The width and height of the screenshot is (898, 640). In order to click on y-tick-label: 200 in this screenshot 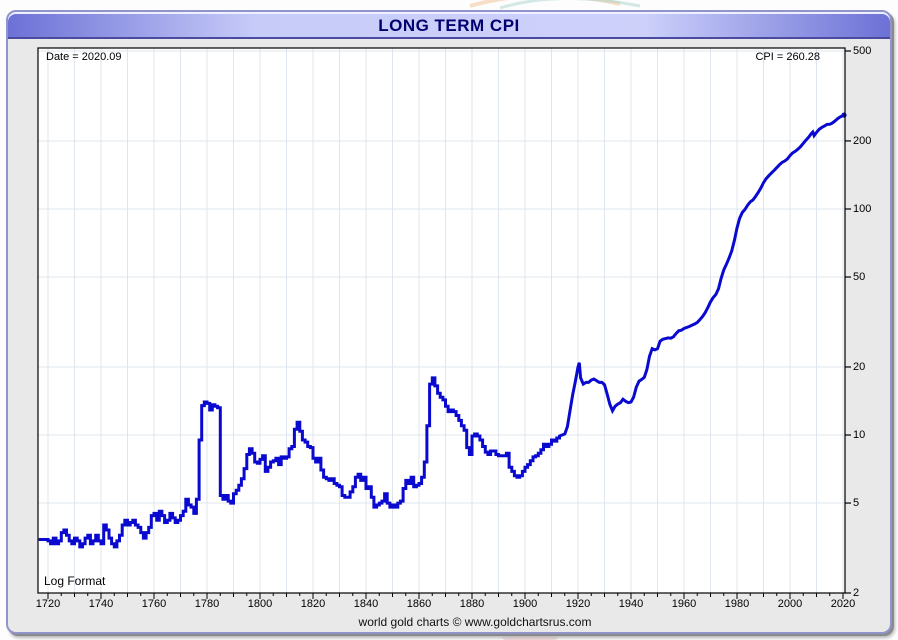, I will do `click(862, 140)`.